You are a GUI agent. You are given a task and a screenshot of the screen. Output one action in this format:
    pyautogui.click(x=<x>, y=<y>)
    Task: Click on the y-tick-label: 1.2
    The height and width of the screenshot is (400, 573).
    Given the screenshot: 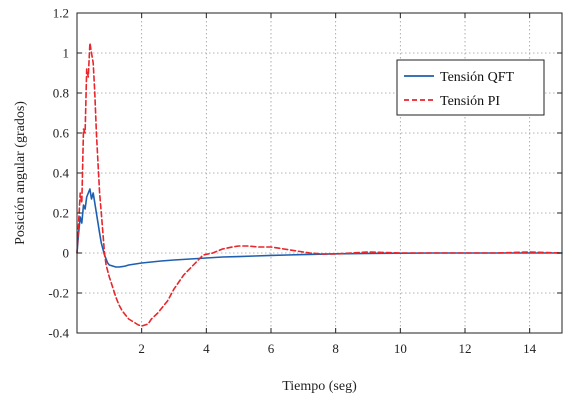 What is the action you would take?
    pyautogui.click(x=61, y=13)
    